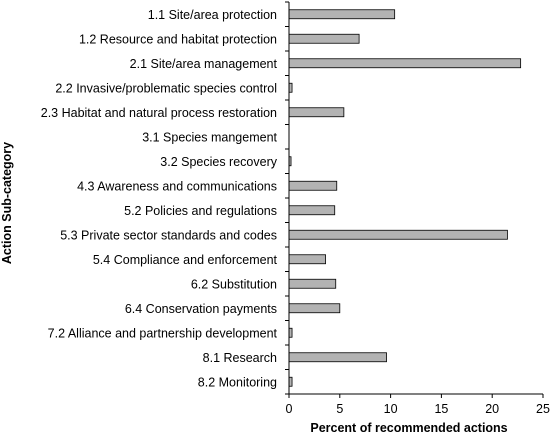  Describe the element at coordinates (339, 409) in the screenshot. I see `x-tick-label: 5` at that location.